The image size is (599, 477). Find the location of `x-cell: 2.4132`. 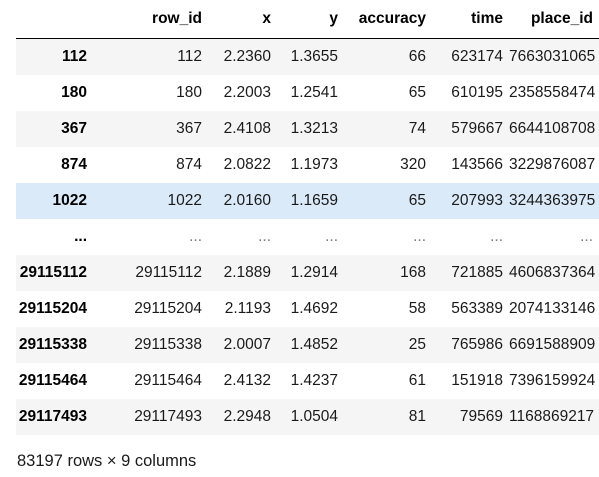

x-cell: 2.4132 is located at coordinates (247, 380).